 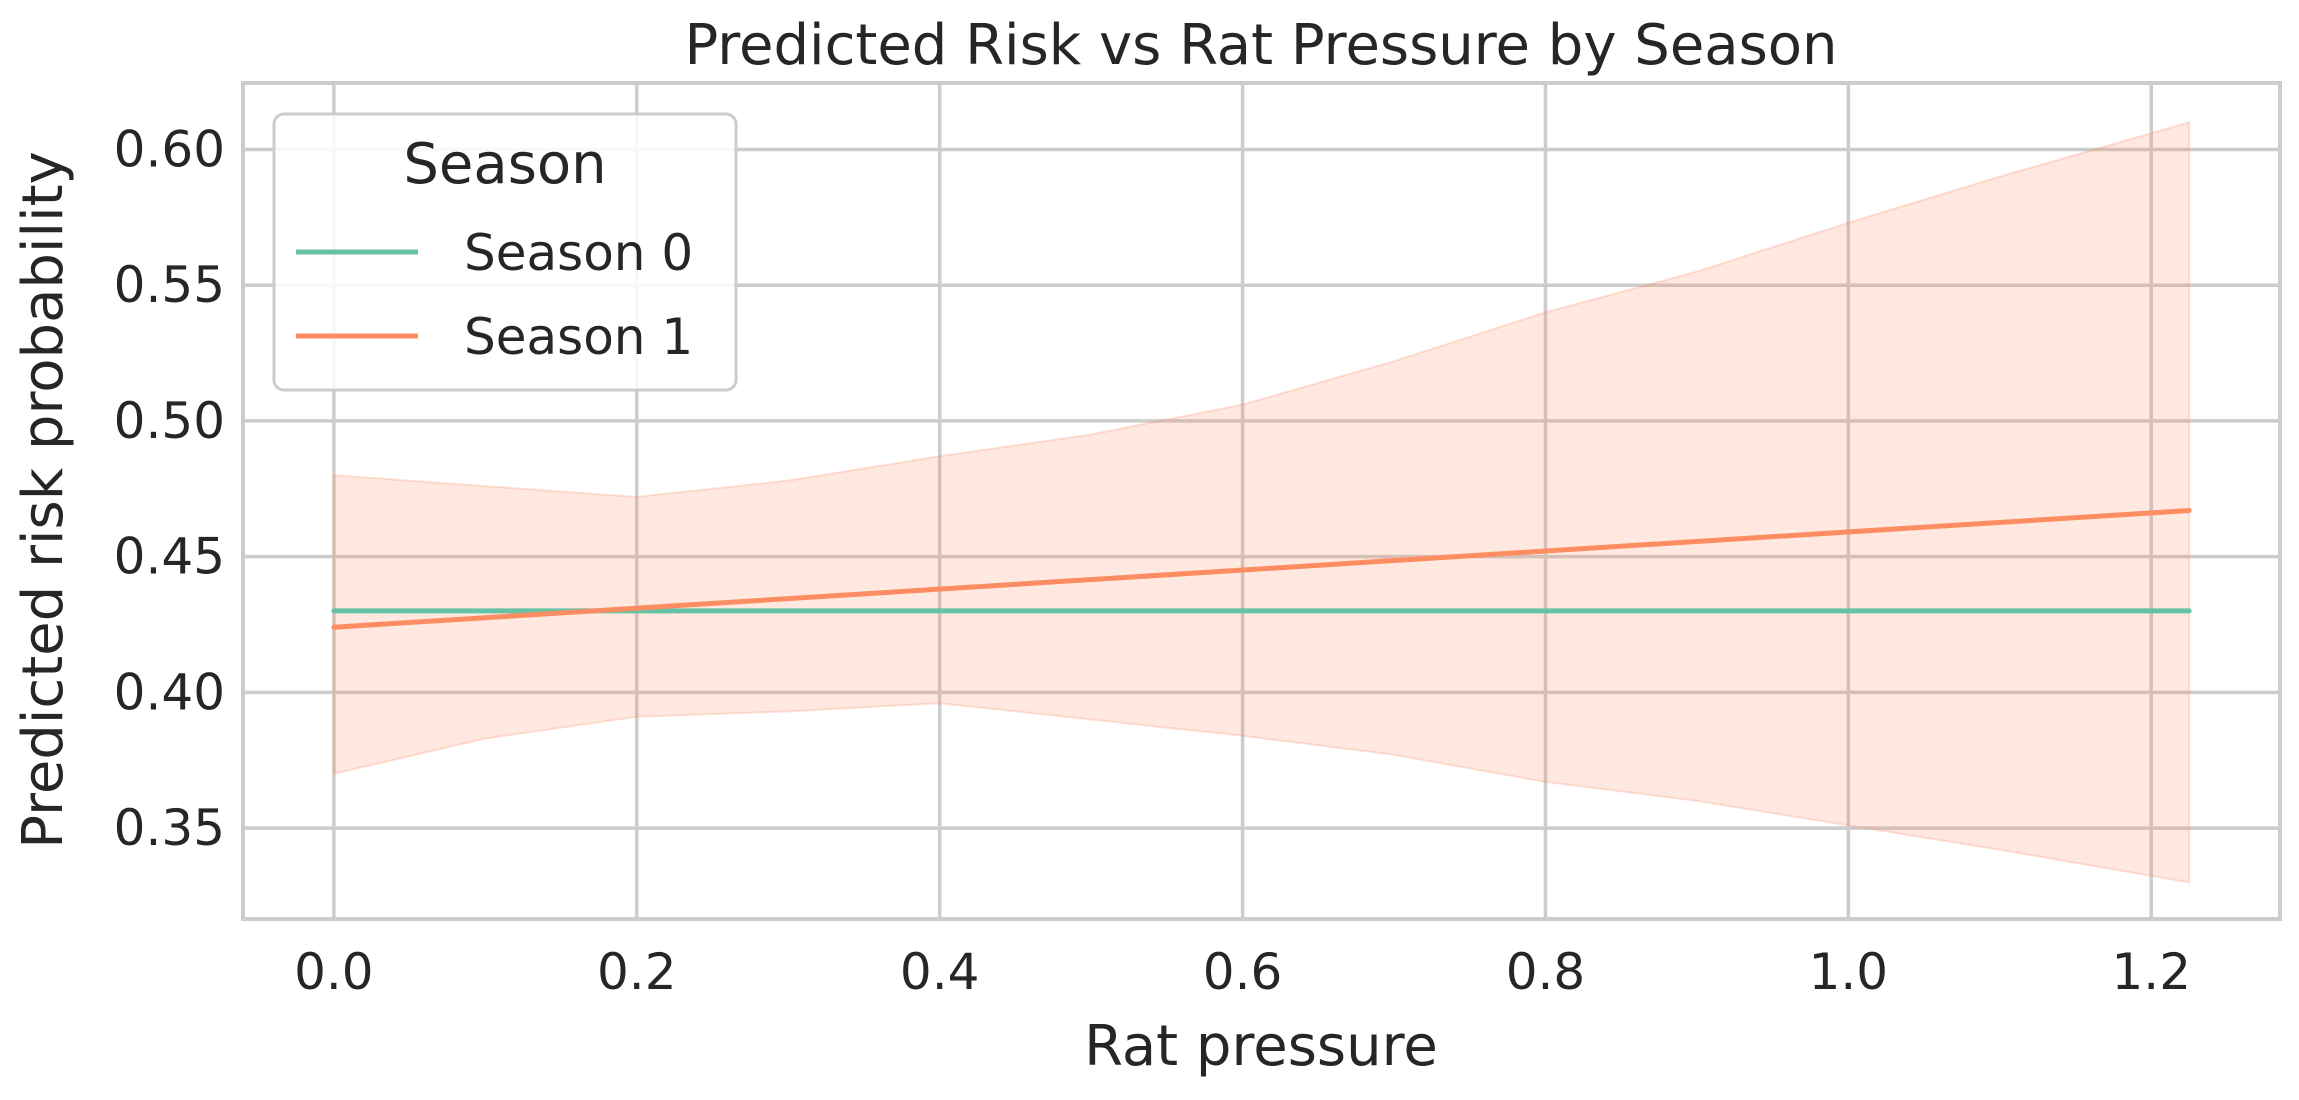 I want to click on chart-title: Predicted Risk vs Rat Pressure by Season, so click(x=1260, y=45).